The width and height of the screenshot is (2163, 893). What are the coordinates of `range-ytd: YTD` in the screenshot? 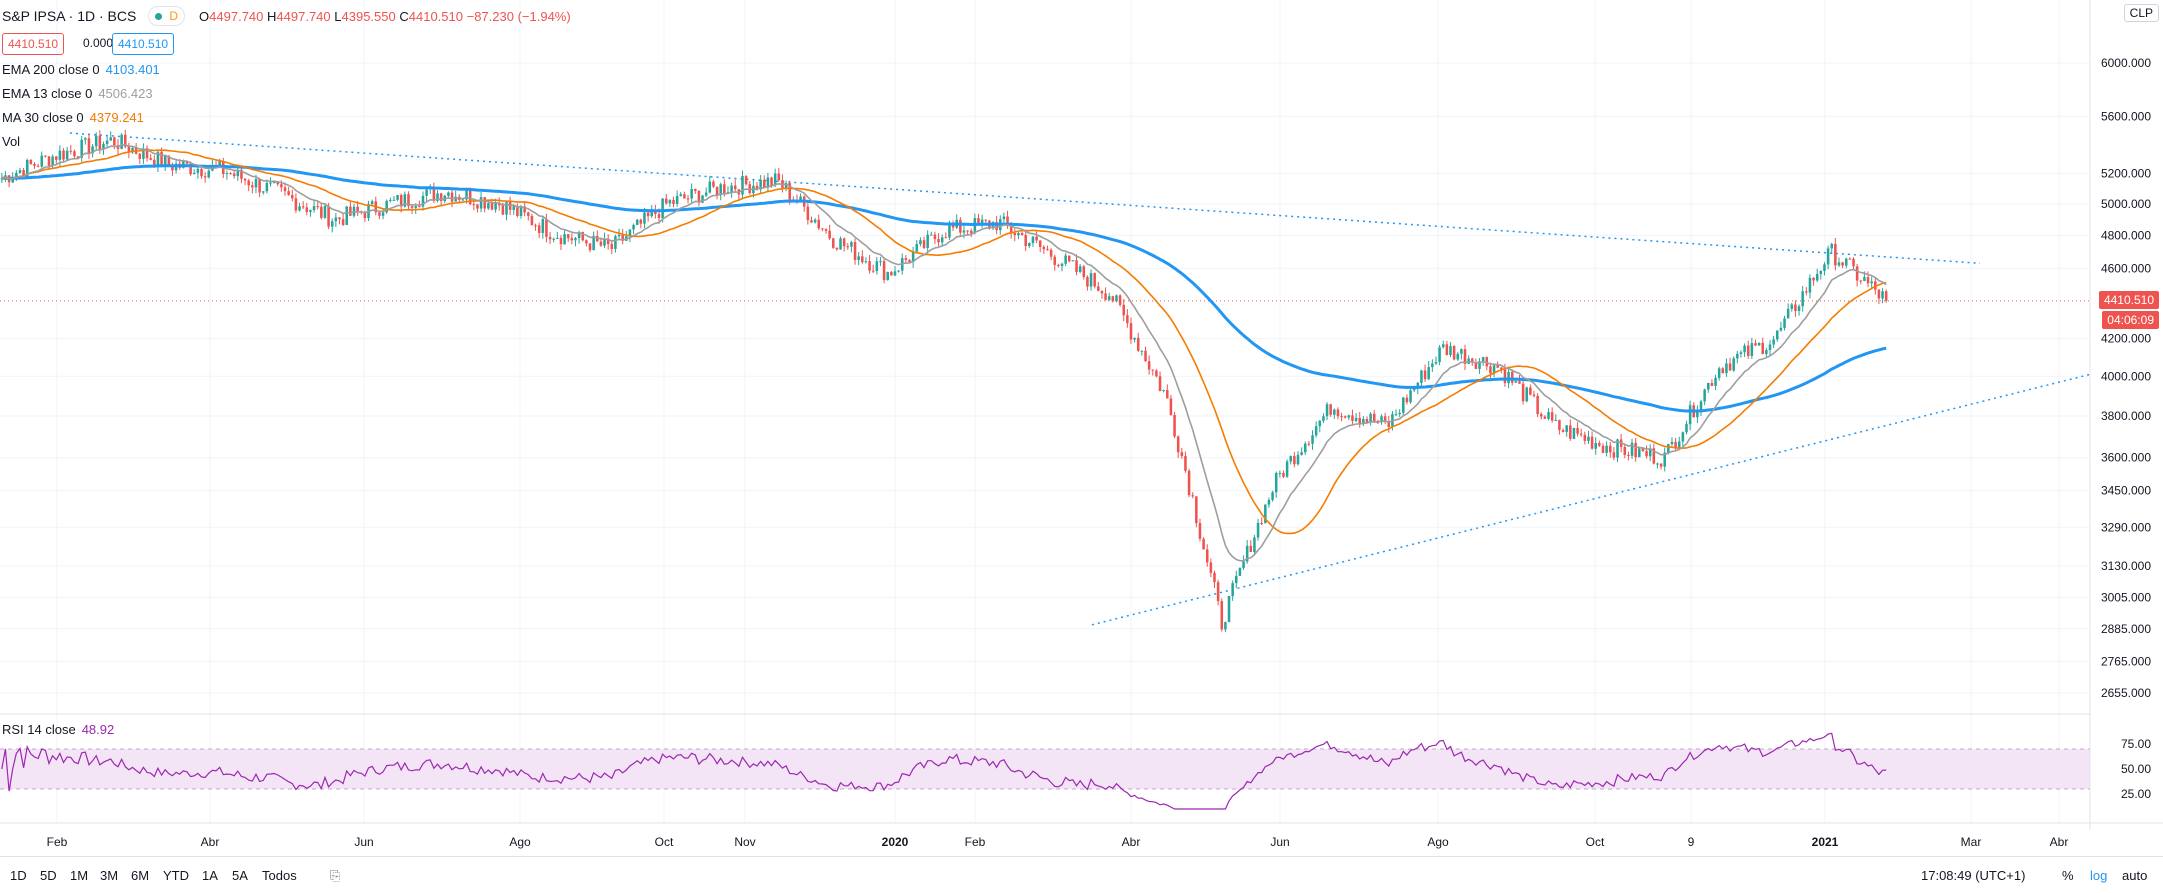 It's located at (176, 875).